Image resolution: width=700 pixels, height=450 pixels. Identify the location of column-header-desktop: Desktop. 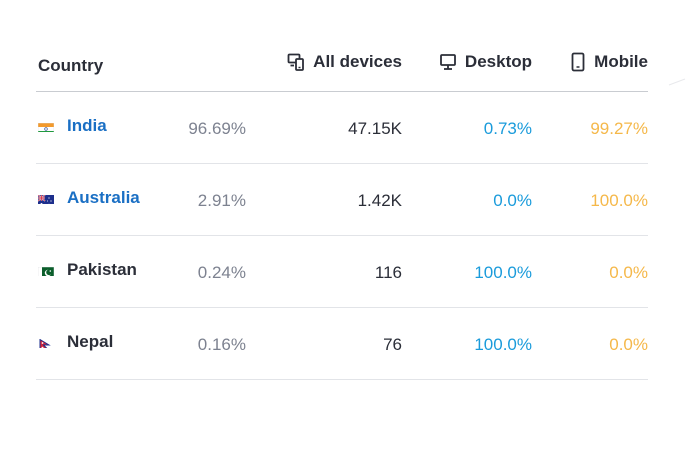
(485, 62).